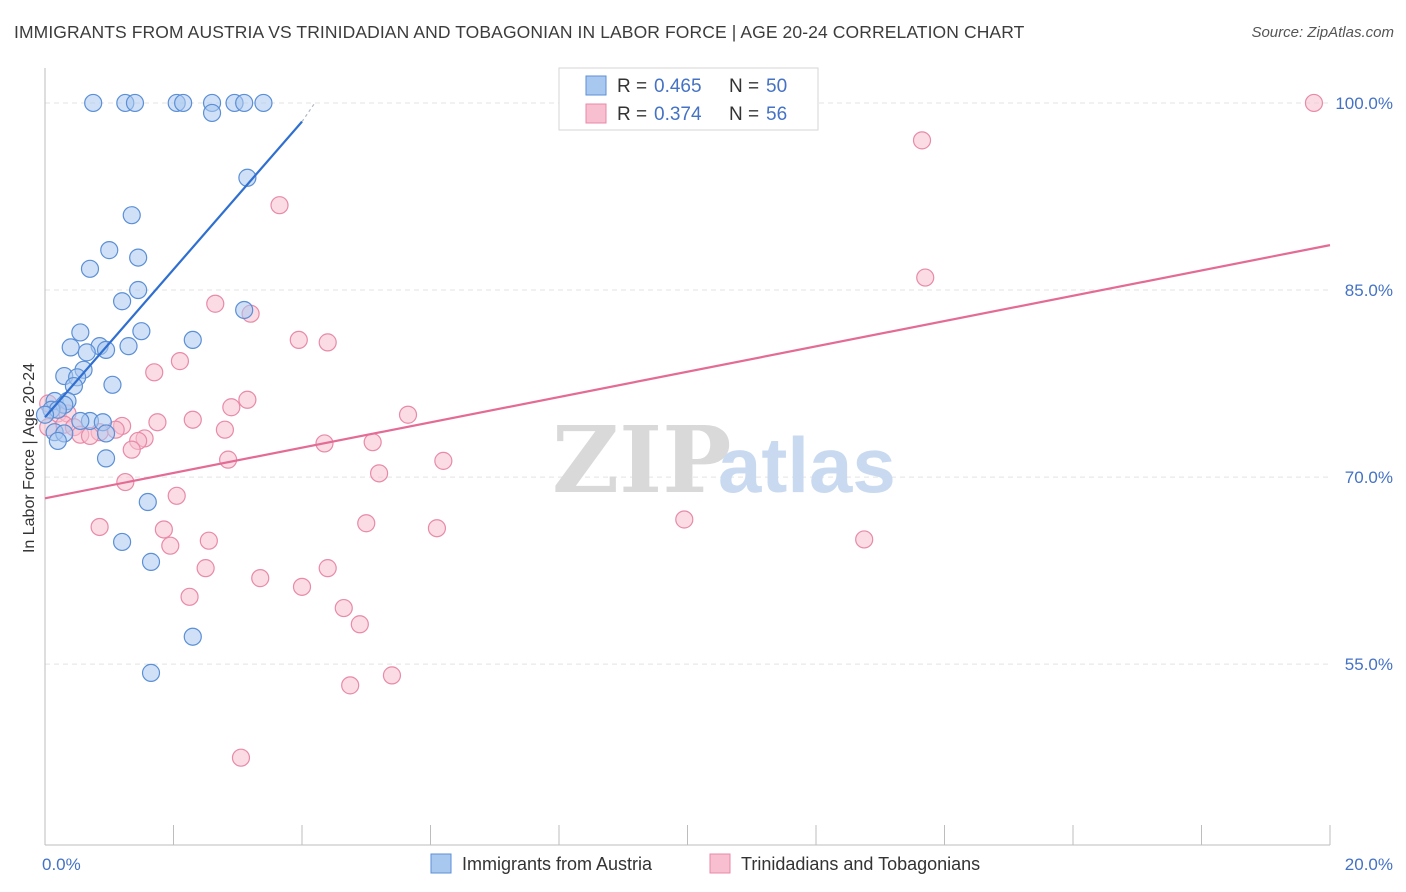 The image size is (1406, 892). Describe the element at coordinates (776, 114) in the screenshot. I see `legend-n-value-pink: 56` at that location.